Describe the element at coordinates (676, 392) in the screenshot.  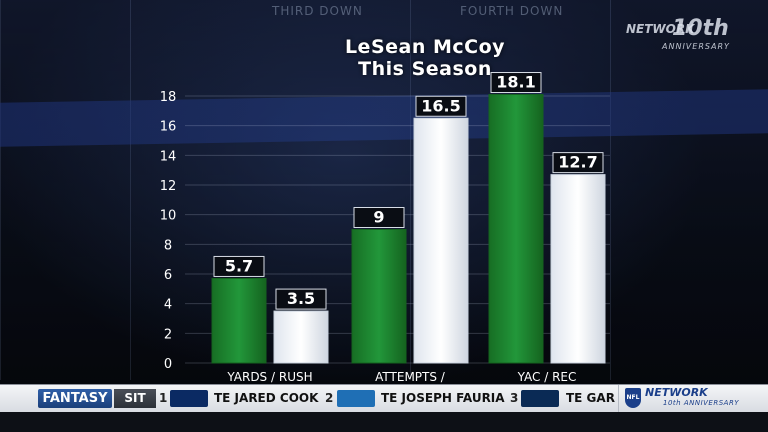
I see `ticker-logo-text: NETWORK` at that location.